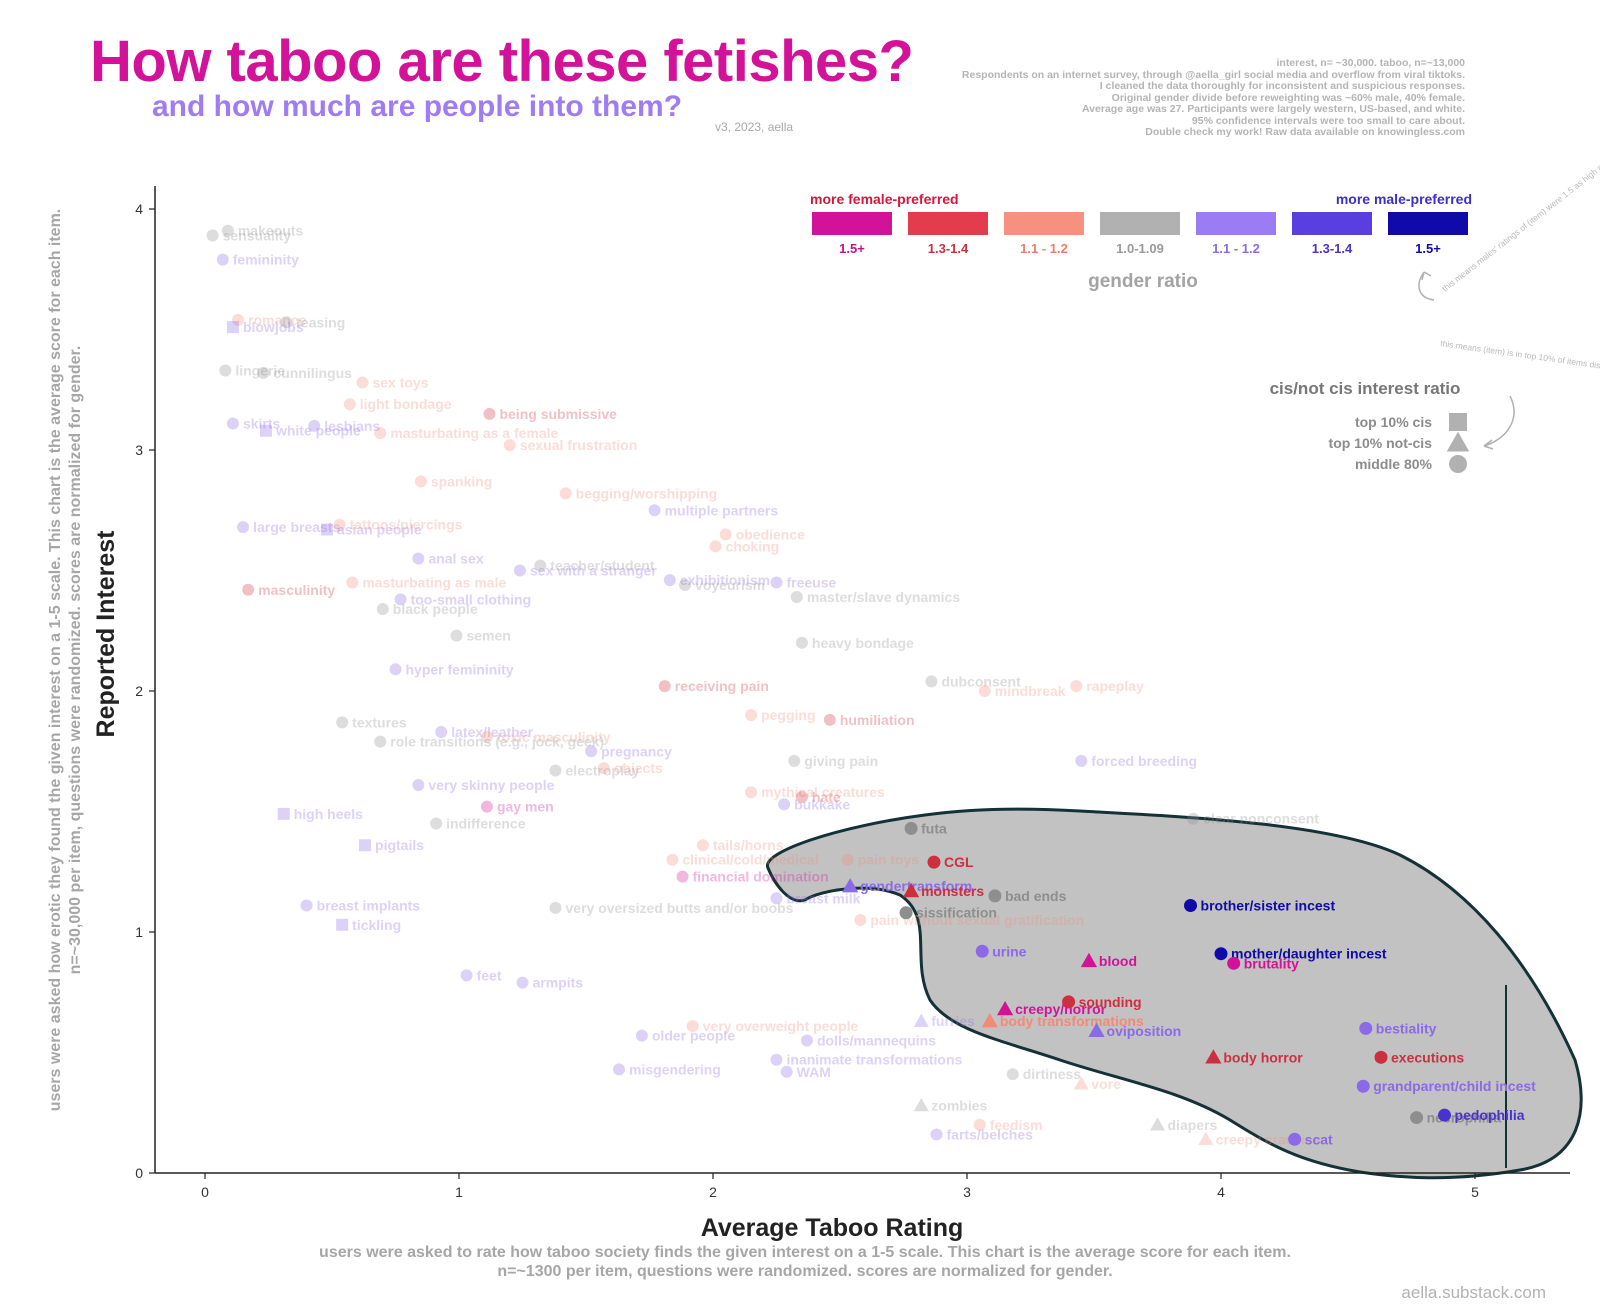 This screenshot has height=1314, width=1600. I want to click on legend-swatch-label: 1.1 - 1.2, so click(1236, 248).